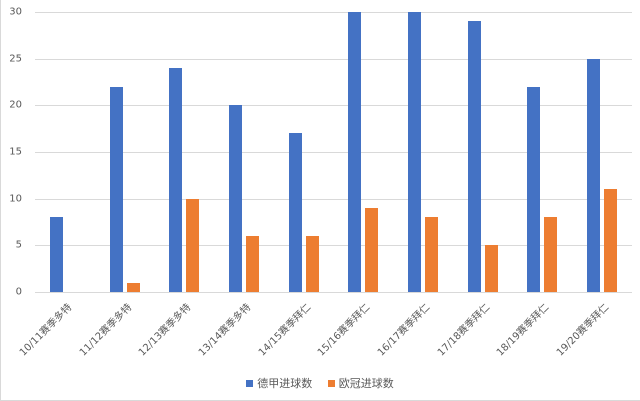 This screenshot has height=401, width=640. What do you see at coordinates (366, 383) in the screenshot?
I see `legend-label: 欧冠进球数` at bounding box center [366, 383].